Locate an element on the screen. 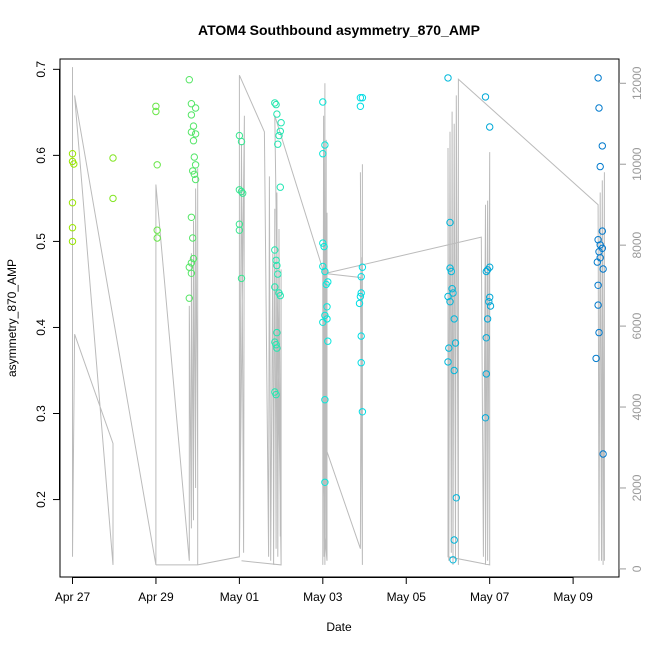 This screenshot has height=650, width=650. x-tick-label: May 05 is located at coordinates (407, 597).